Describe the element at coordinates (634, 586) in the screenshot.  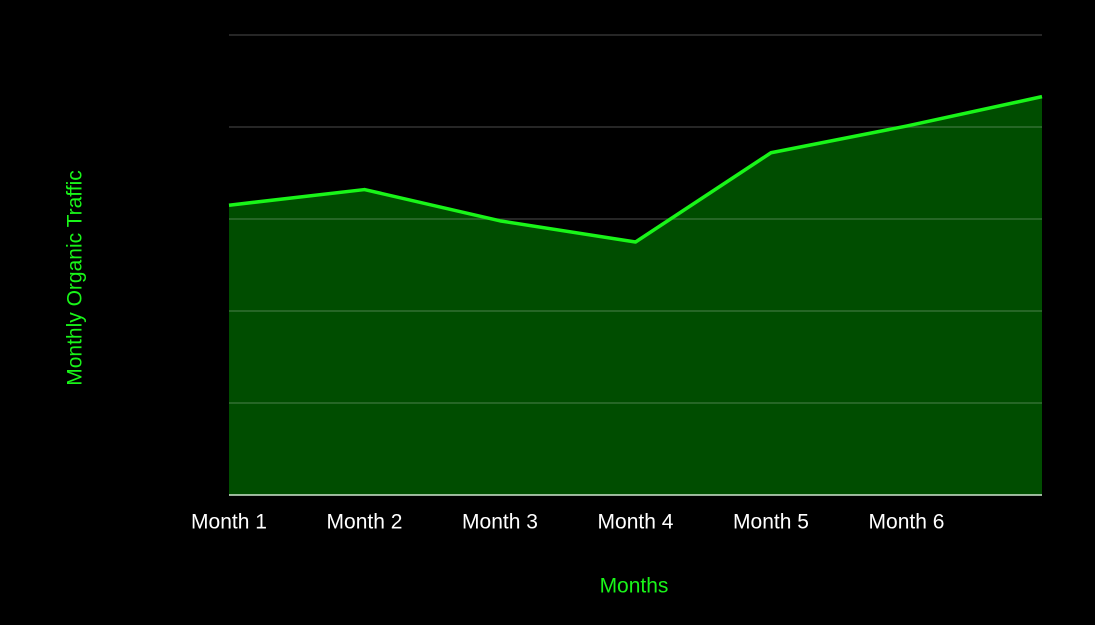
I see `x-axis-label: Months` at that location.